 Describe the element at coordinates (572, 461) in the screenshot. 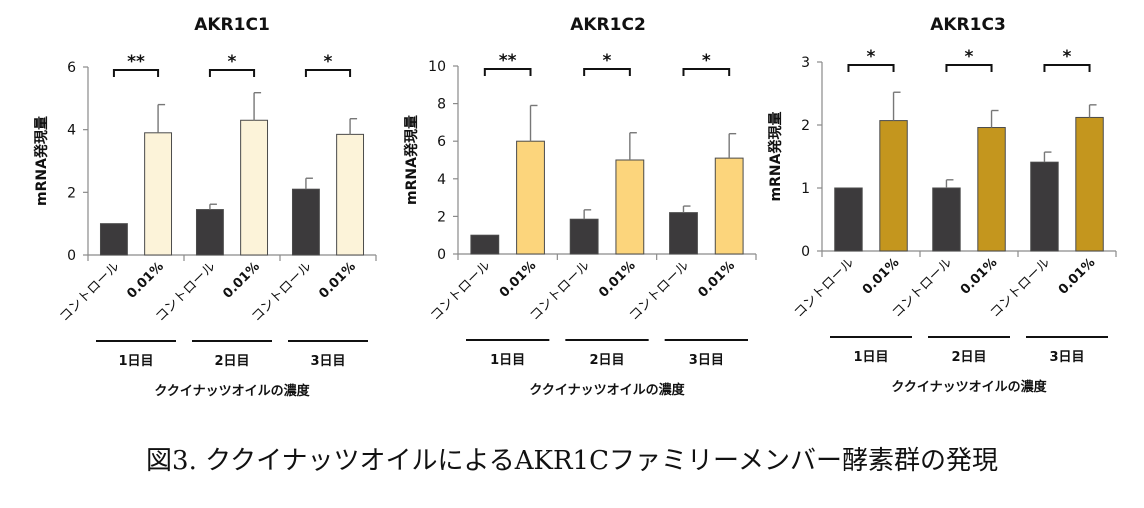

I see `figure-caption: 図3. ククイナッツオイルによるAKR1Cファミリーメンバー酵素群の発現` at that location.